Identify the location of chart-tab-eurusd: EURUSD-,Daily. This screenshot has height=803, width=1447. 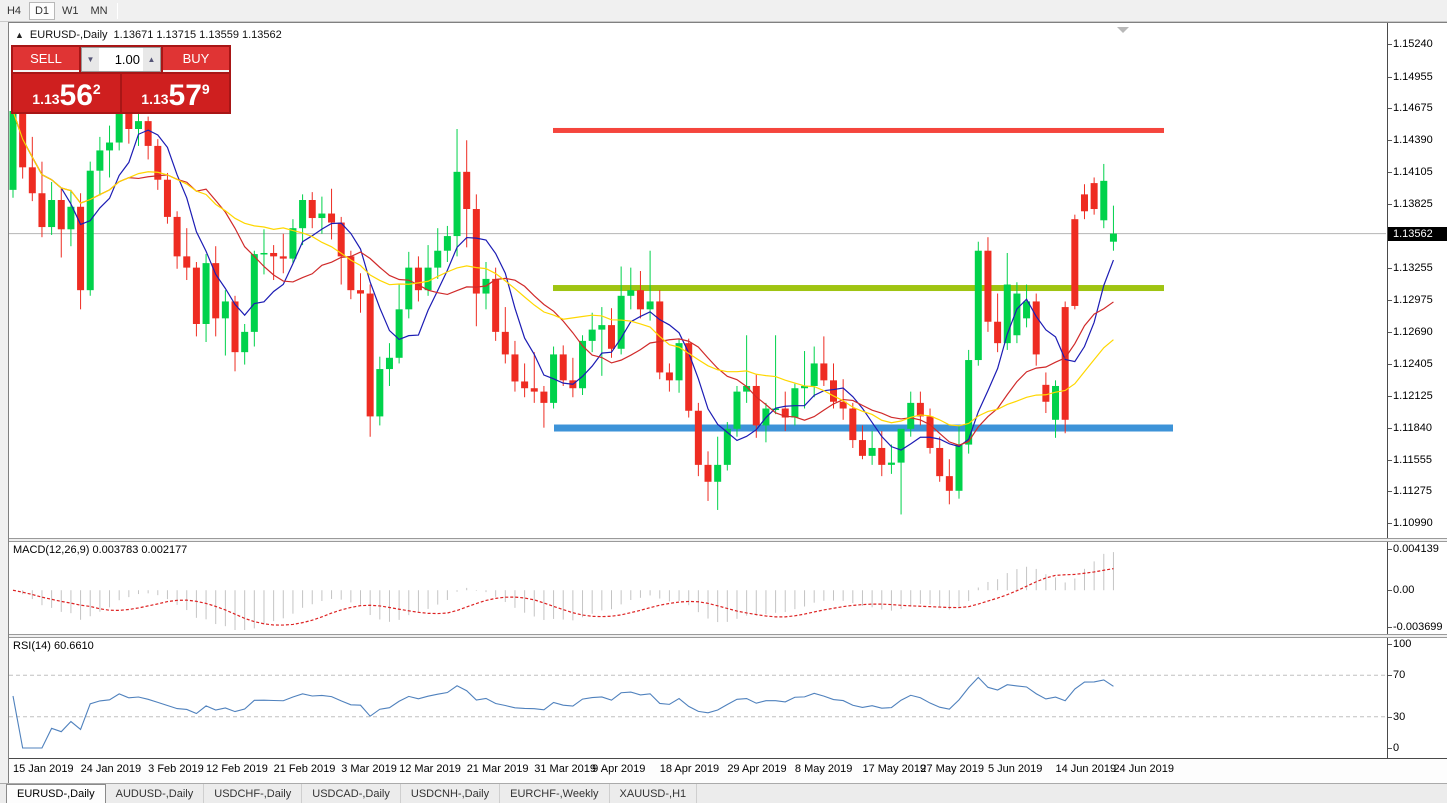
(56, 793).